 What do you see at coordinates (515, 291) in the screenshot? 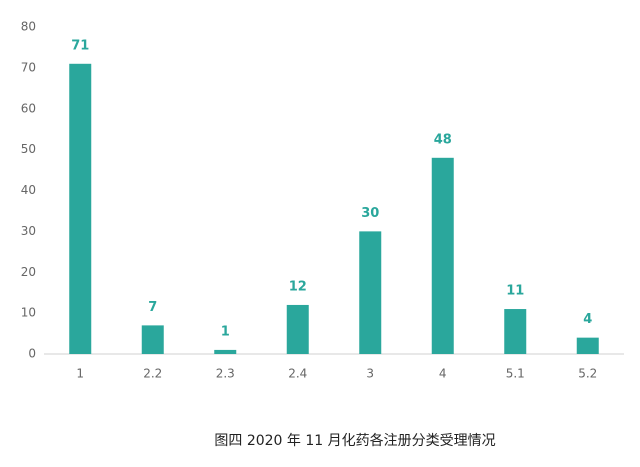
I see `data-label: 11` at bounding box center [515, 291].